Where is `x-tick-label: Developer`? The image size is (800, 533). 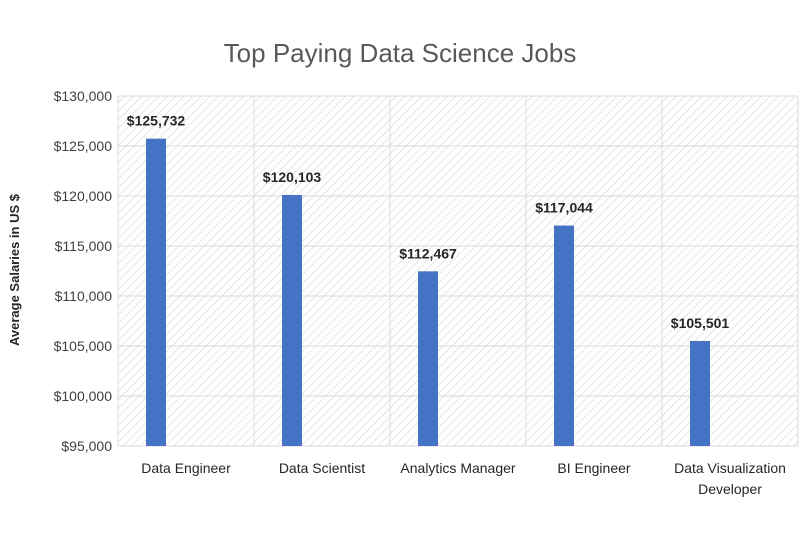 x-tick-label: Developer is located at coordinates (730, 489).